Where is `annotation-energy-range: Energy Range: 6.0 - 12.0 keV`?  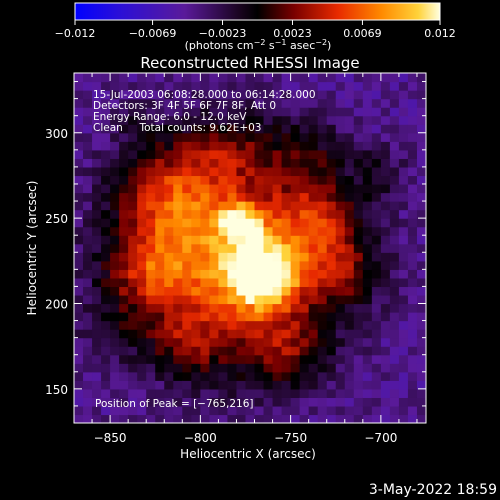 annotation-energy-range: Energy Range: 6.0 - 12.0 keV is located at coordinates (170, 117).